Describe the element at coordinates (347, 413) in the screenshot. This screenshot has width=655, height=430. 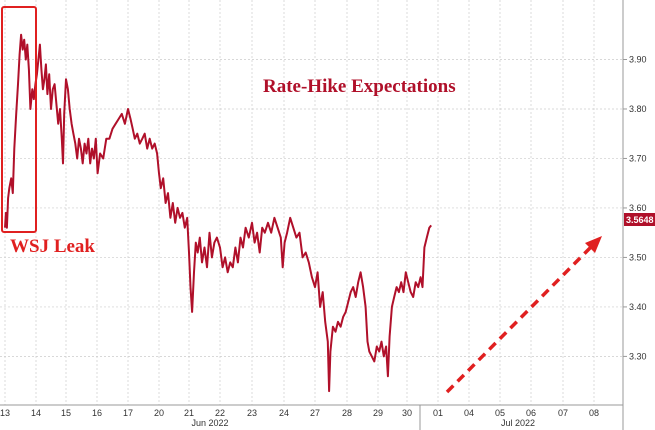
I see `x-tick-label: 28` at that location.